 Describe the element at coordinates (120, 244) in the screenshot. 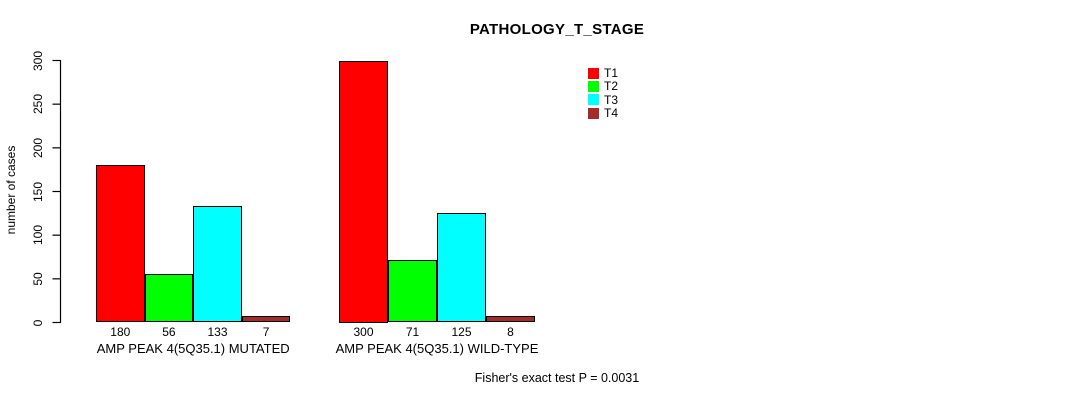

I see `bar-t1-group1` at that location.